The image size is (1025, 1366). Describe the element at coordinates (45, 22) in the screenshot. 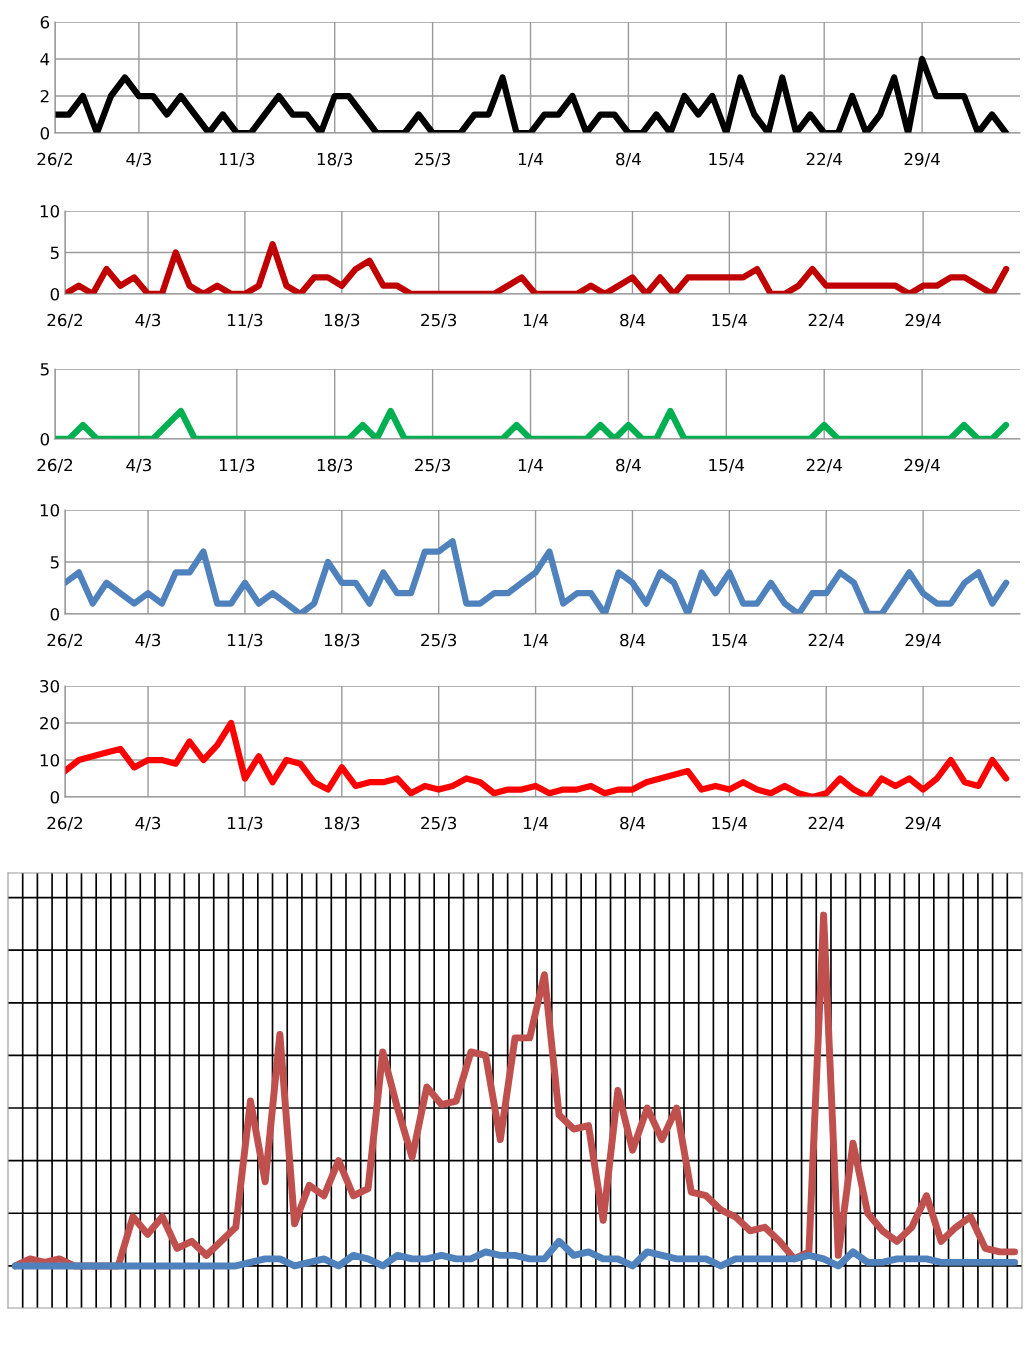

I see `y-tick-label: 6` at that location.